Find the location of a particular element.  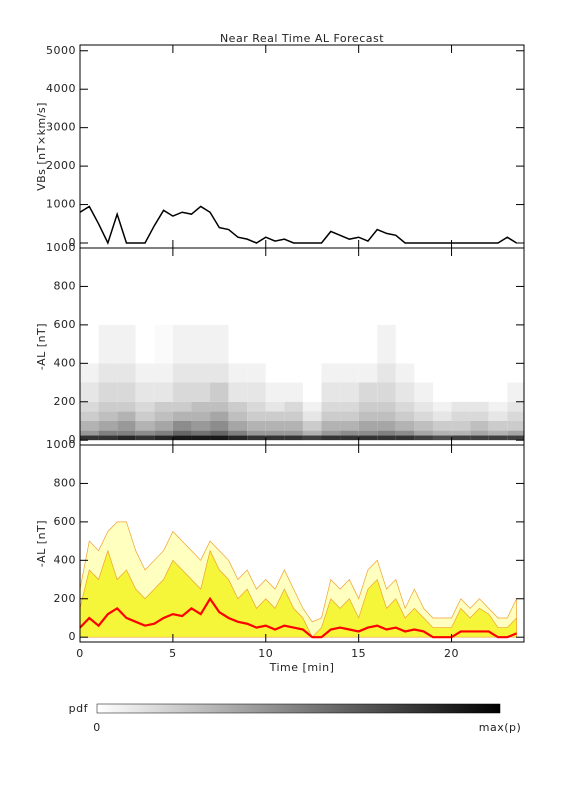

x-tick-label: 5 is located at coordinates (173, 653).